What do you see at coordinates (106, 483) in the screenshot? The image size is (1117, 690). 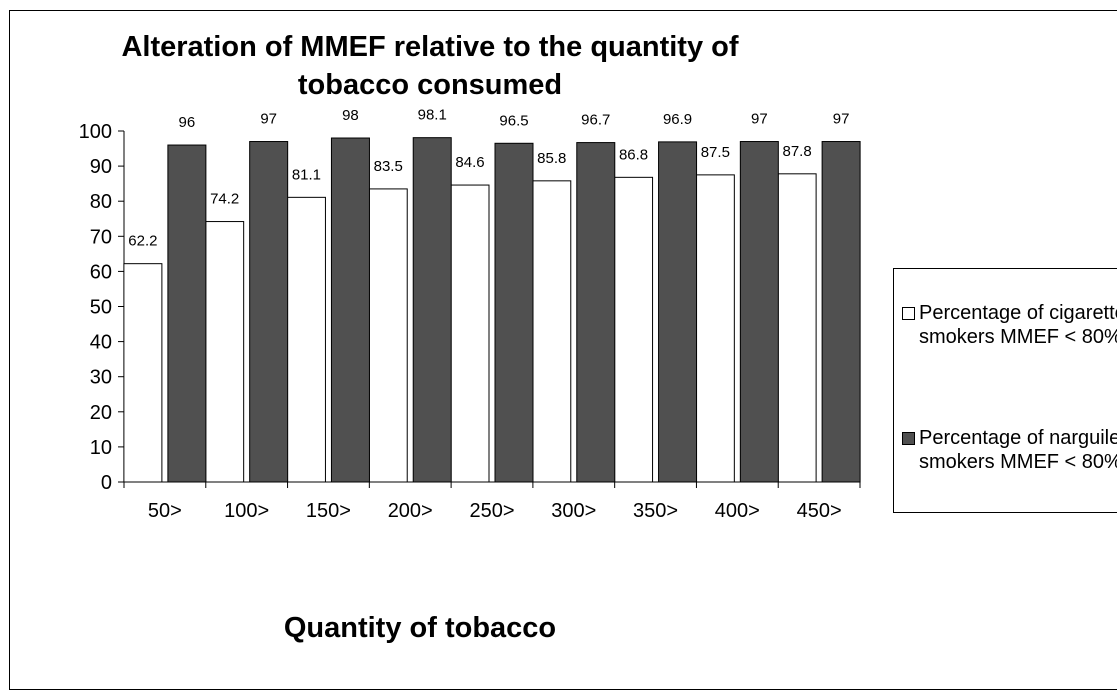 I see `y-tick-label: 0` at bounding box center [106, 483].